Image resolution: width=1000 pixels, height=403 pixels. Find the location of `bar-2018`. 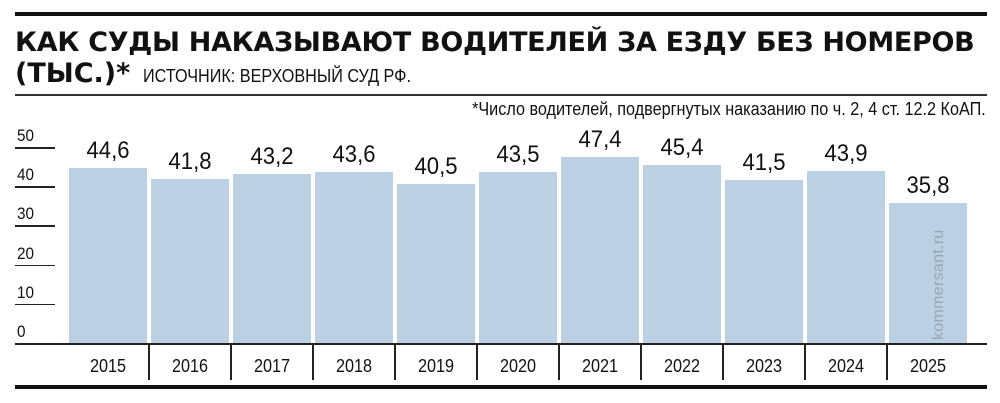

bar-2018 is located at coordinates (354, 257).